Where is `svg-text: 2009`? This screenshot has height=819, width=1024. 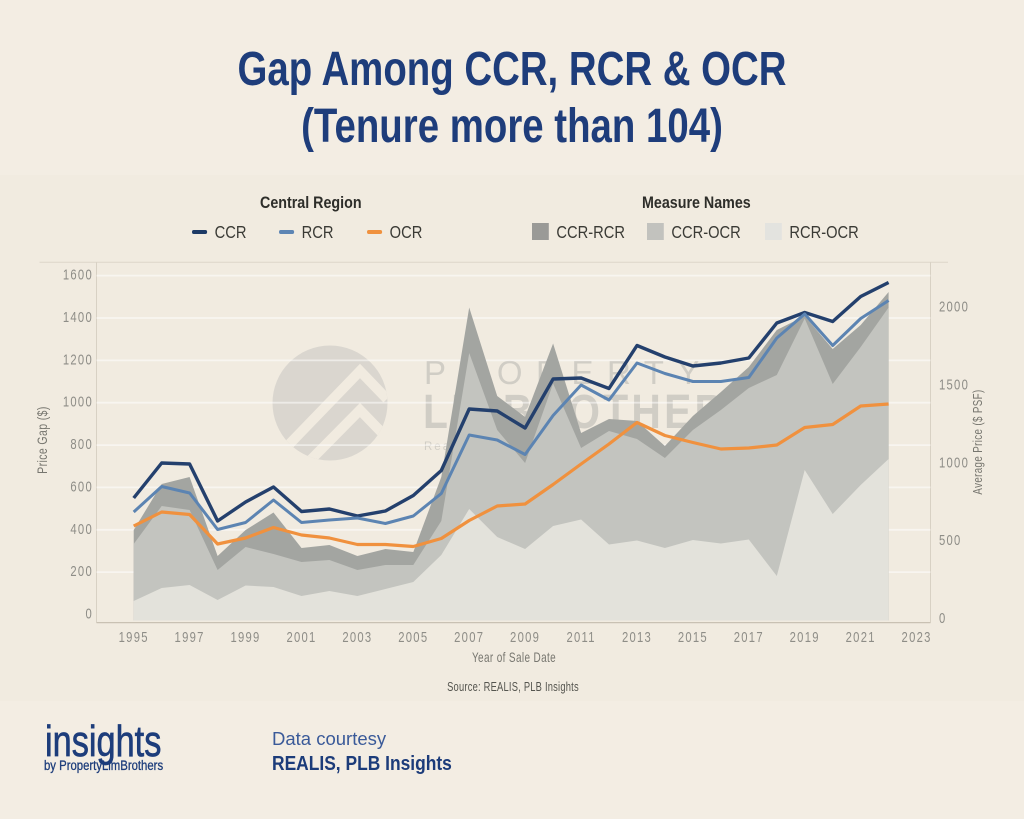
svg-text: 2009 is located at coordinates (525, 636).